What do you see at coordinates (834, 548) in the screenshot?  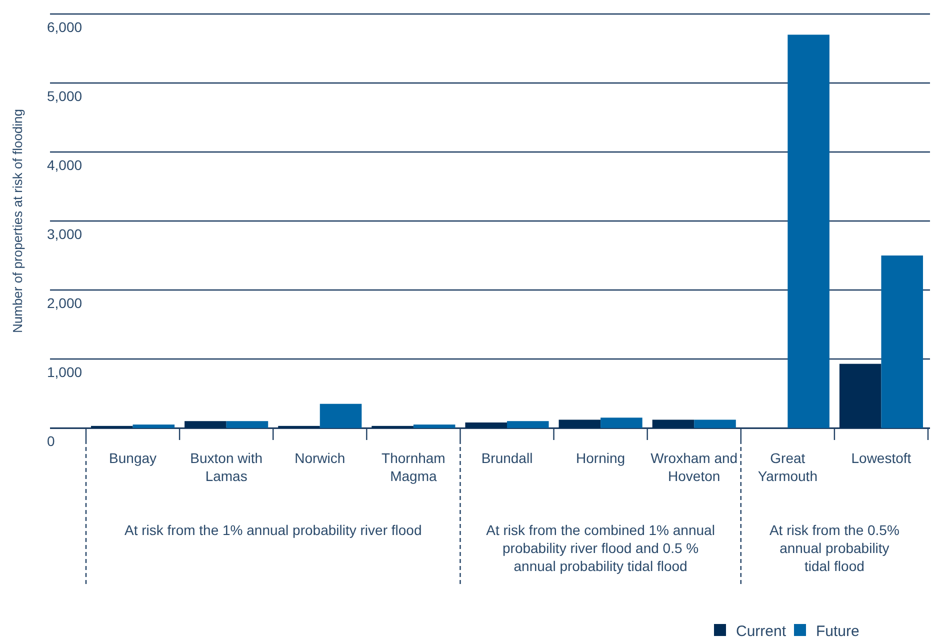 I see `text: At risk from the 0.5% annual probability tidal flood` at bounding box center [834, 548].